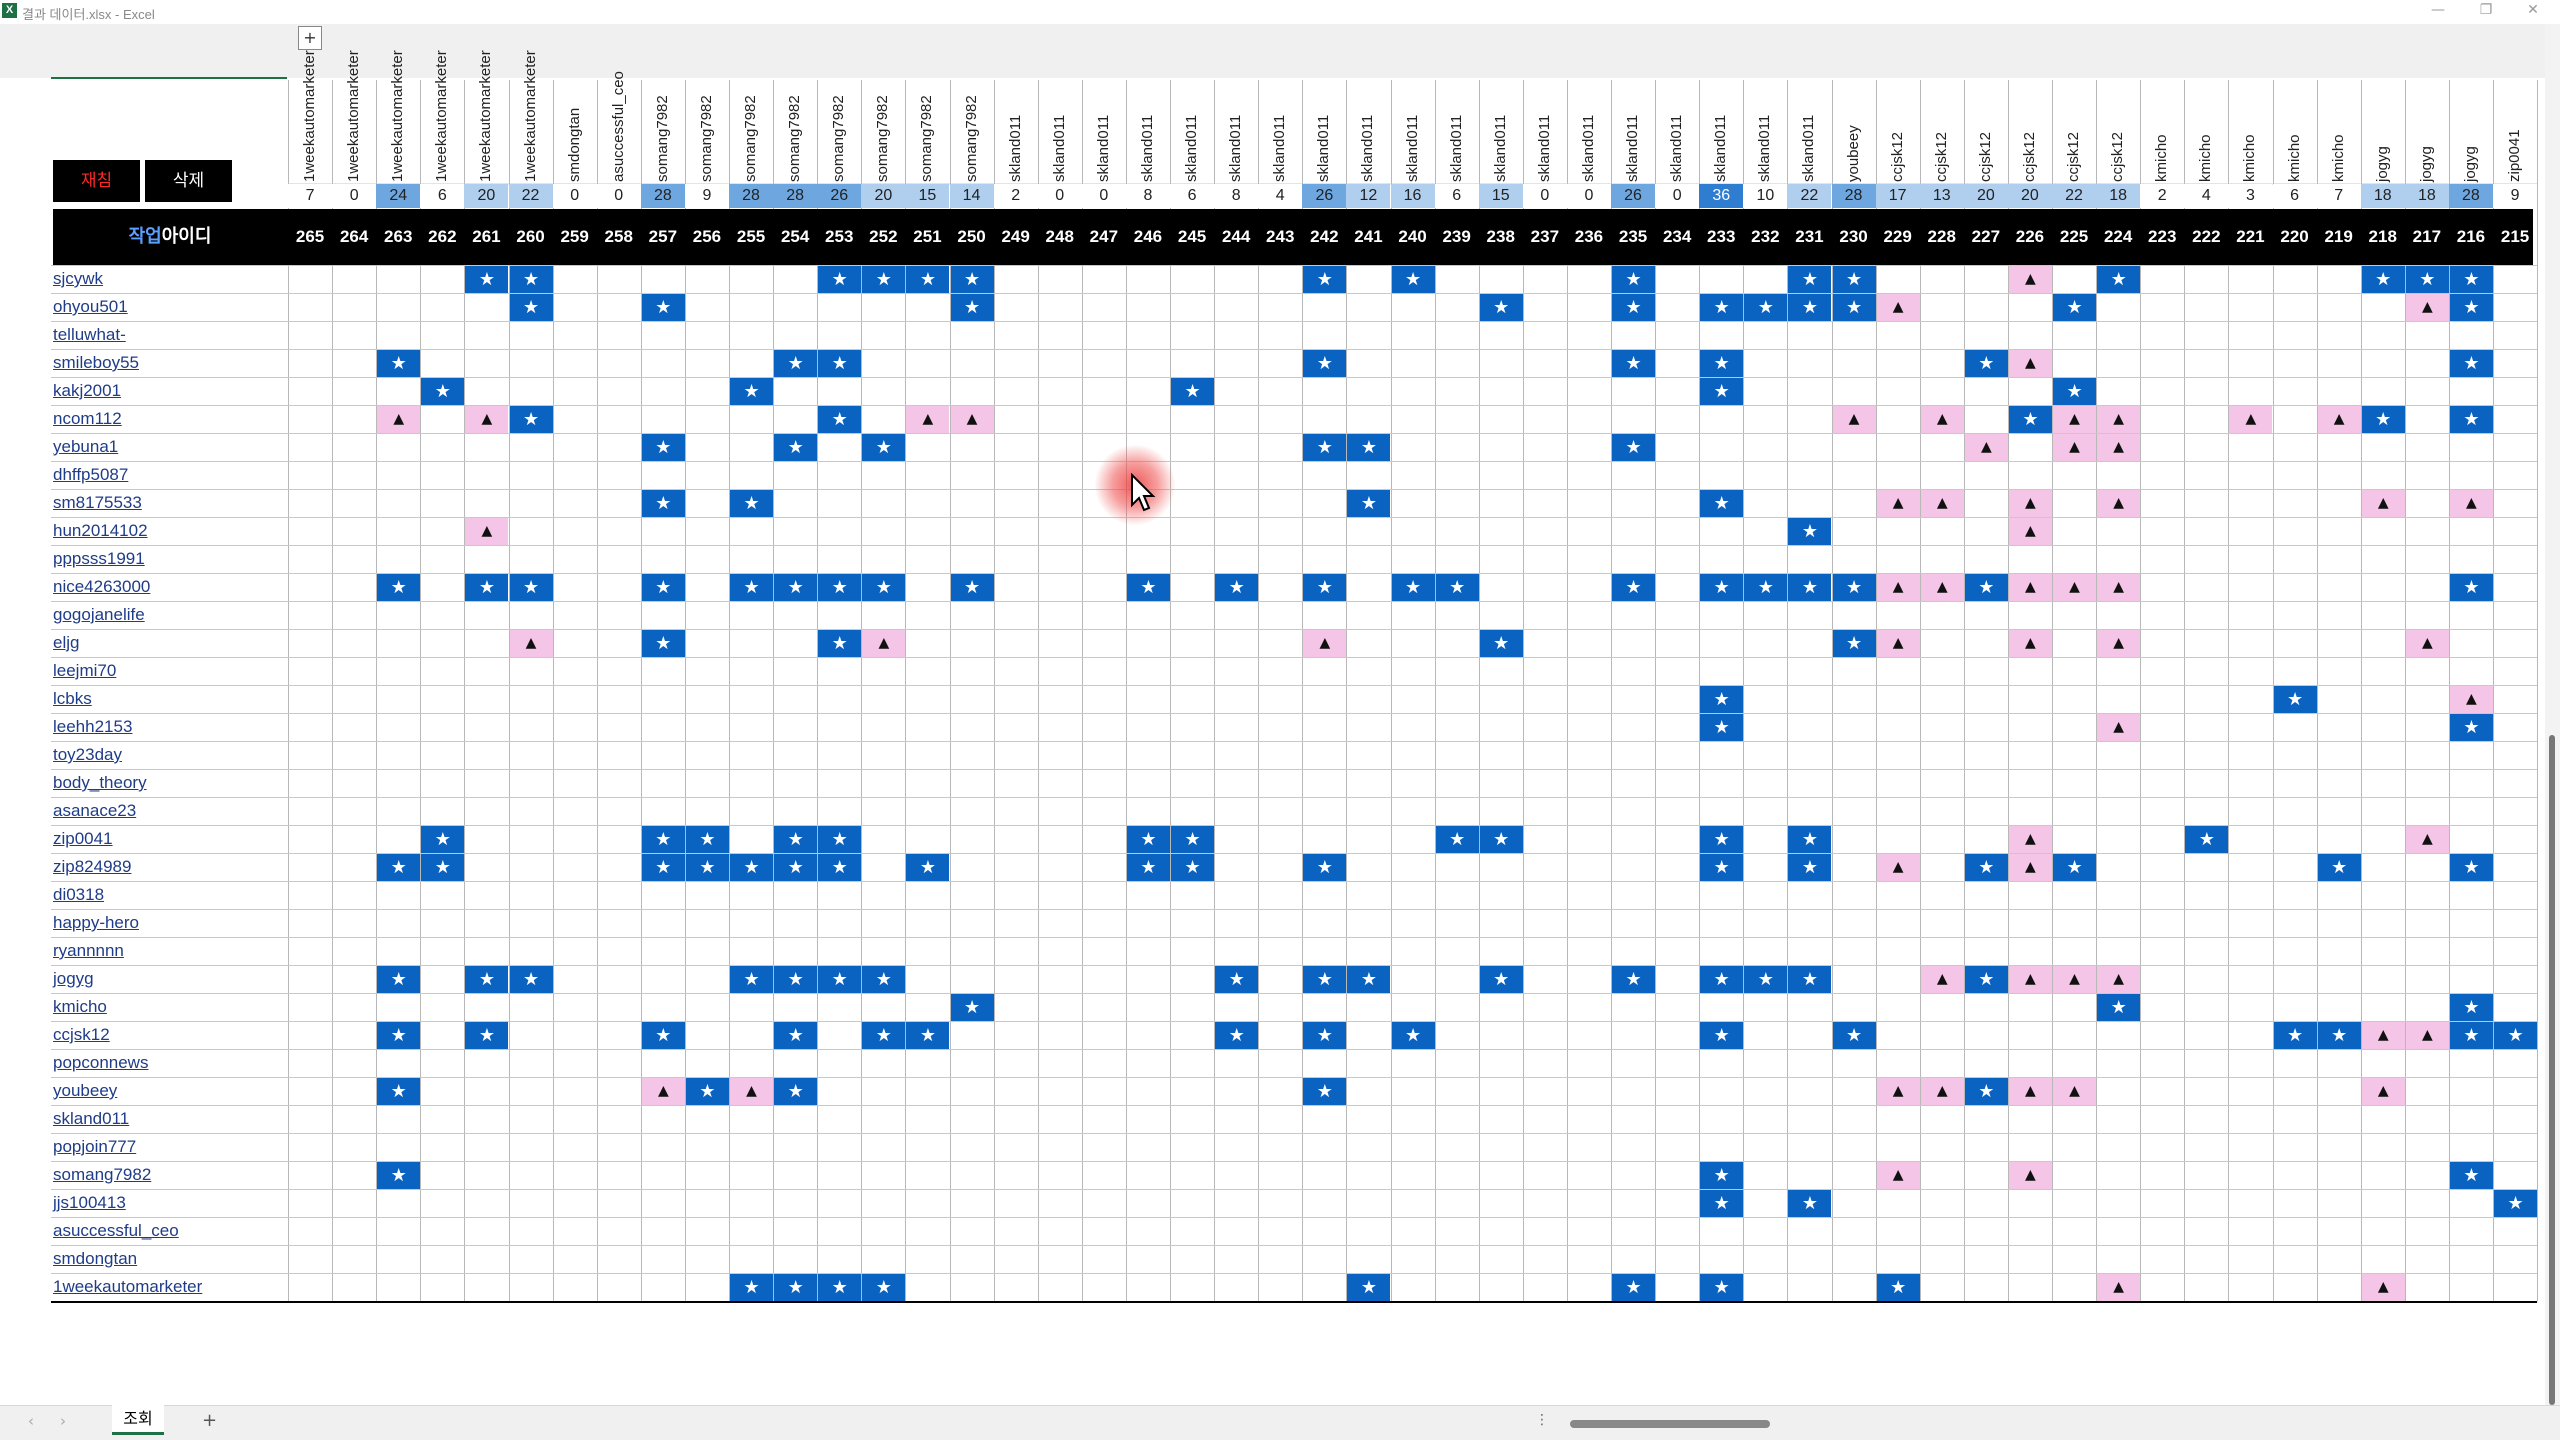 The width and height of the screenshot is (2560, 1440). What do you see at coordinates (91, 1118) in the screenshot?
I see `user-id-link: skland011` at bounding box center [91, 1118].